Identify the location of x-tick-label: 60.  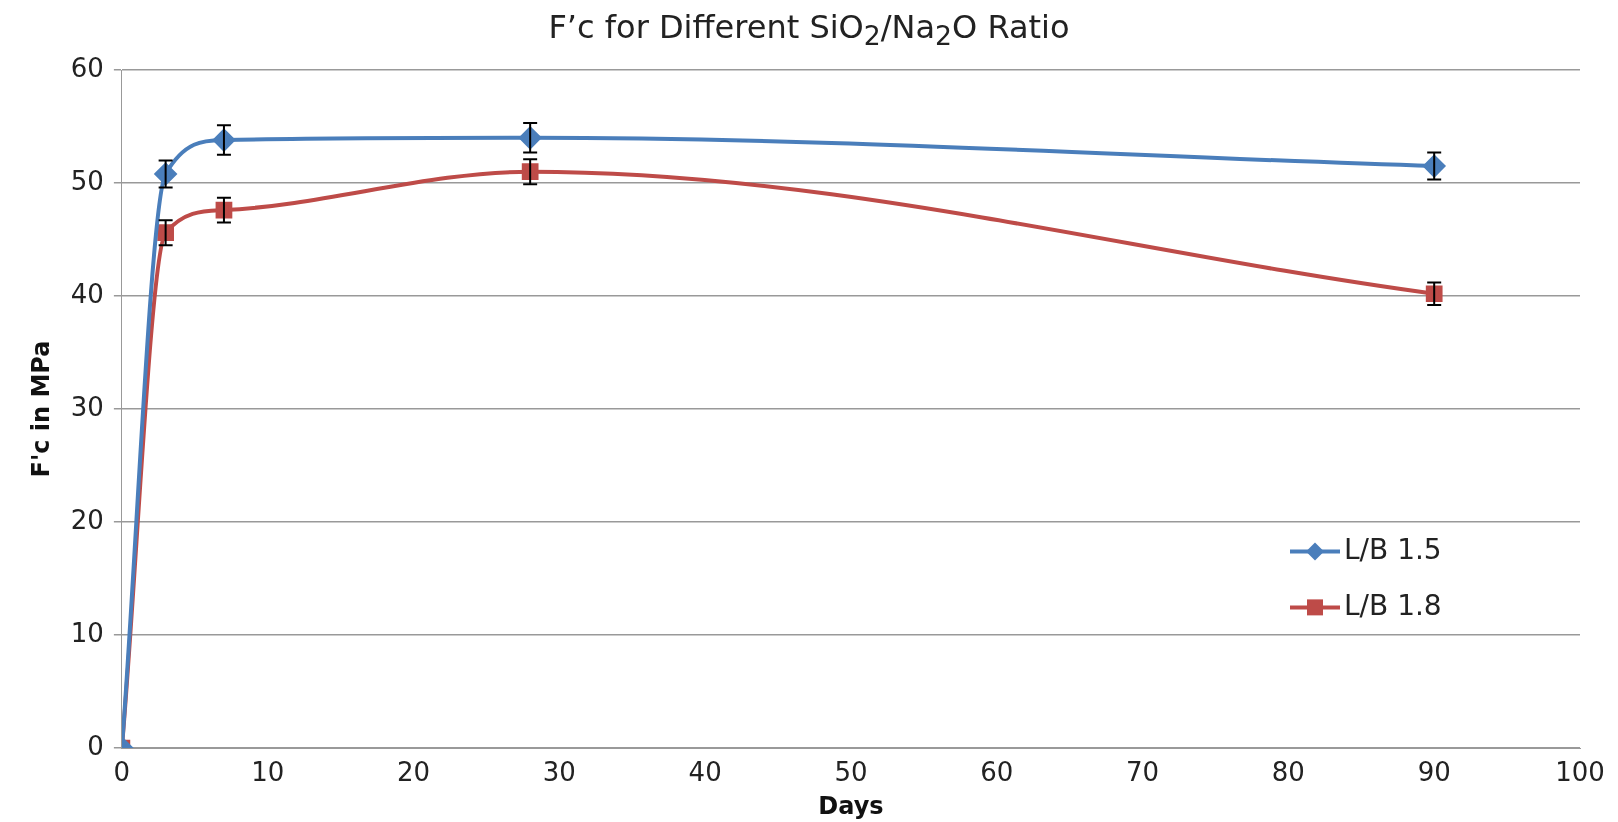
(997, 772).